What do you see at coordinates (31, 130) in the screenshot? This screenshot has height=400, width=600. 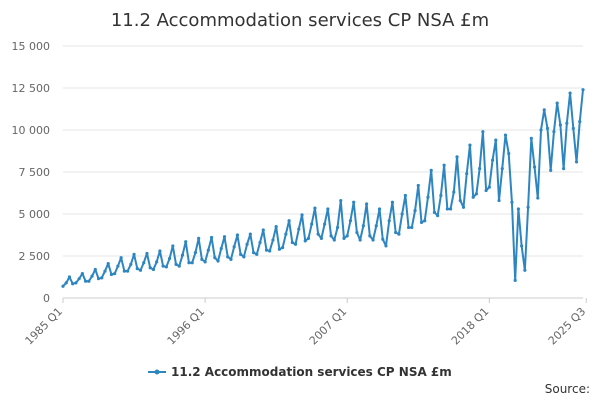 I see `y-tick-label: 10 000` at bounding box center [31, 130].